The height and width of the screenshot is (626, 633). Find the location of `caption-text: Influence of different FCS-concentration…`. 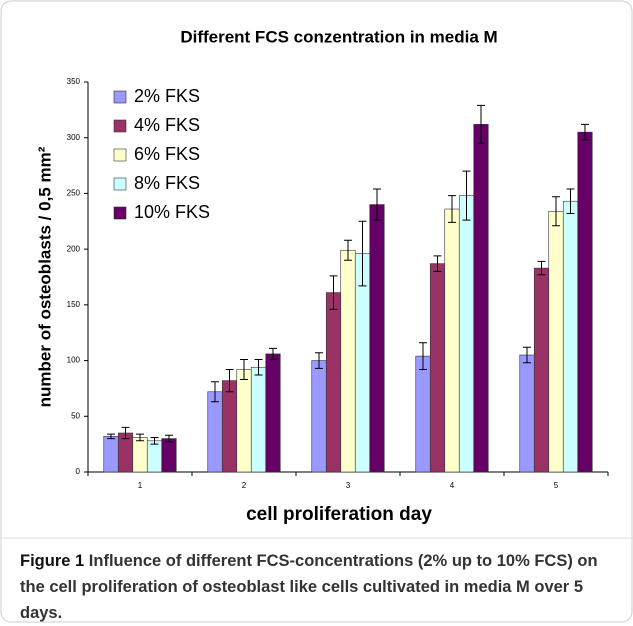

caption-text: Influence of different FCS-concentration… is located at coordinates (309, 587).